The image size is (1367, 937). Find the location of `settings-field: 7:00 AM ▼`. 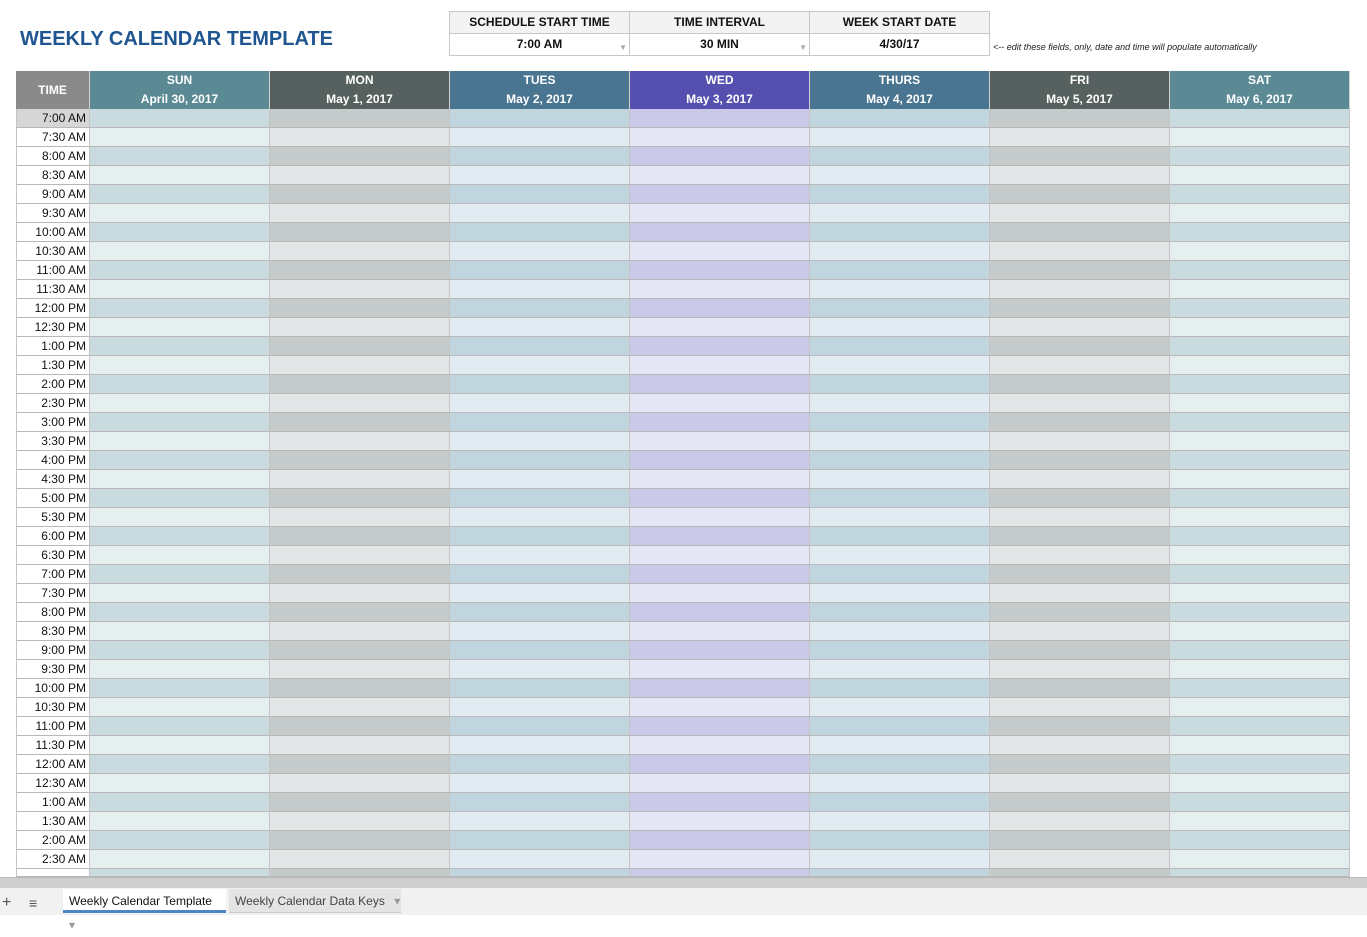

settings-field: 7:00 AM ▼ is located at coordinates (539, 44).